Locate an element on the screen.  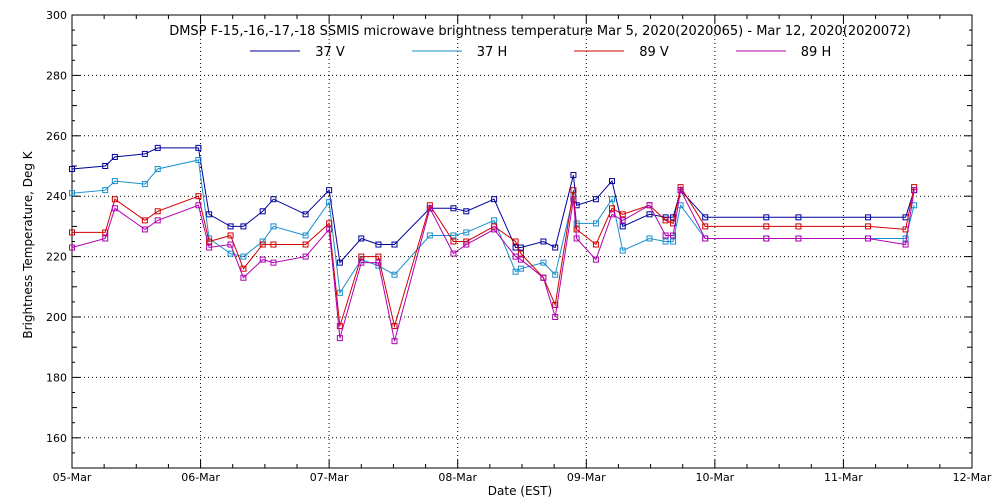
y-tick-label: 280 is located at coordinates (56, 75).